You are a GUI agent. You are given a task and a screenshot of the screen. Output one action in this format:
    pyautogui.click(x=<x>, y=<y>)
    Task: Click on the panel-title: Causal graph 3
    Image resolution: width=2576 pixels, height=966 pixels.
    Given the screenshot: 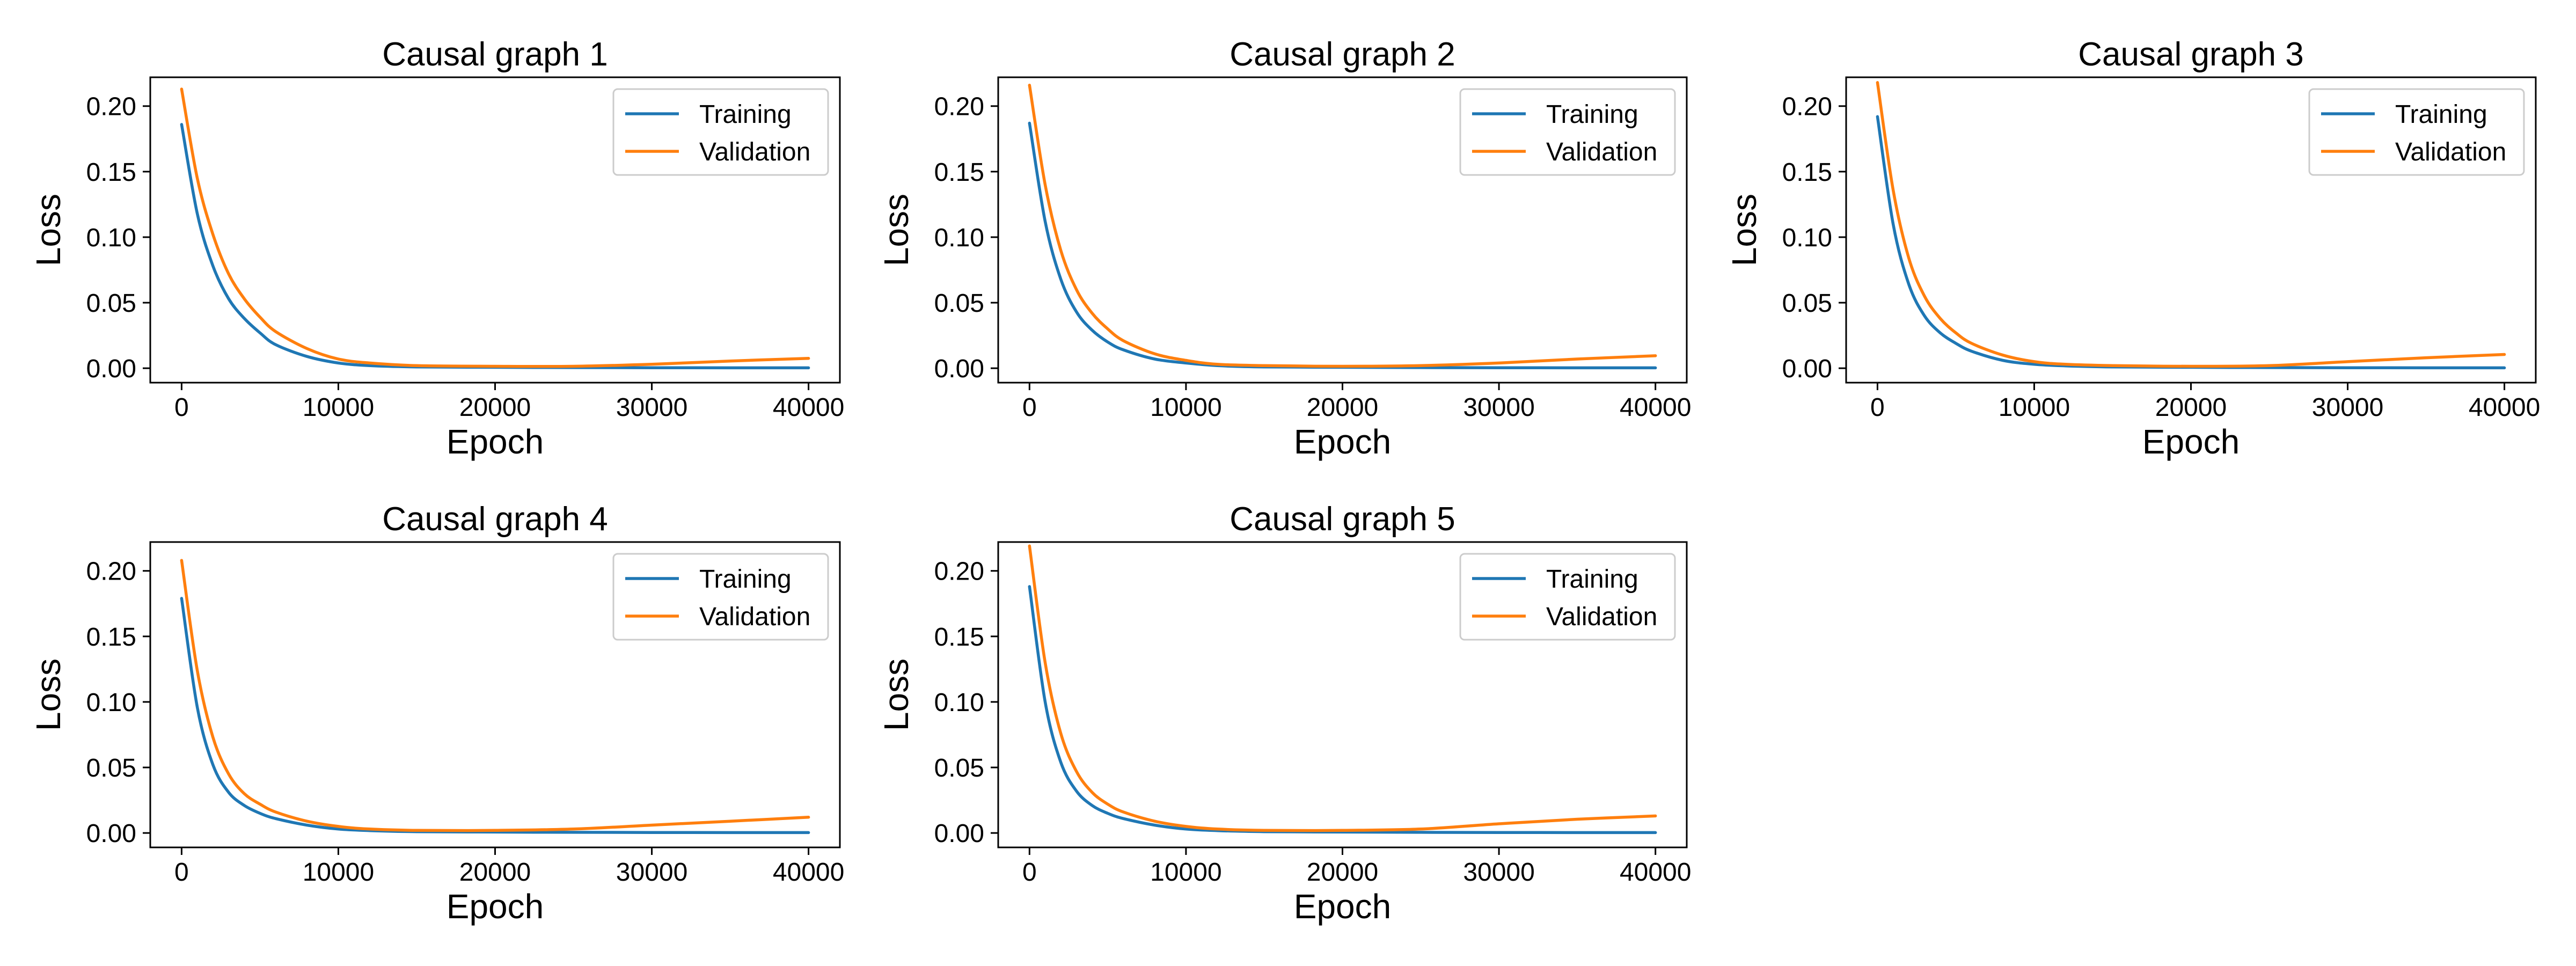 What is the action you would take?
    pyautogui.click(x=2191, y=54)
    